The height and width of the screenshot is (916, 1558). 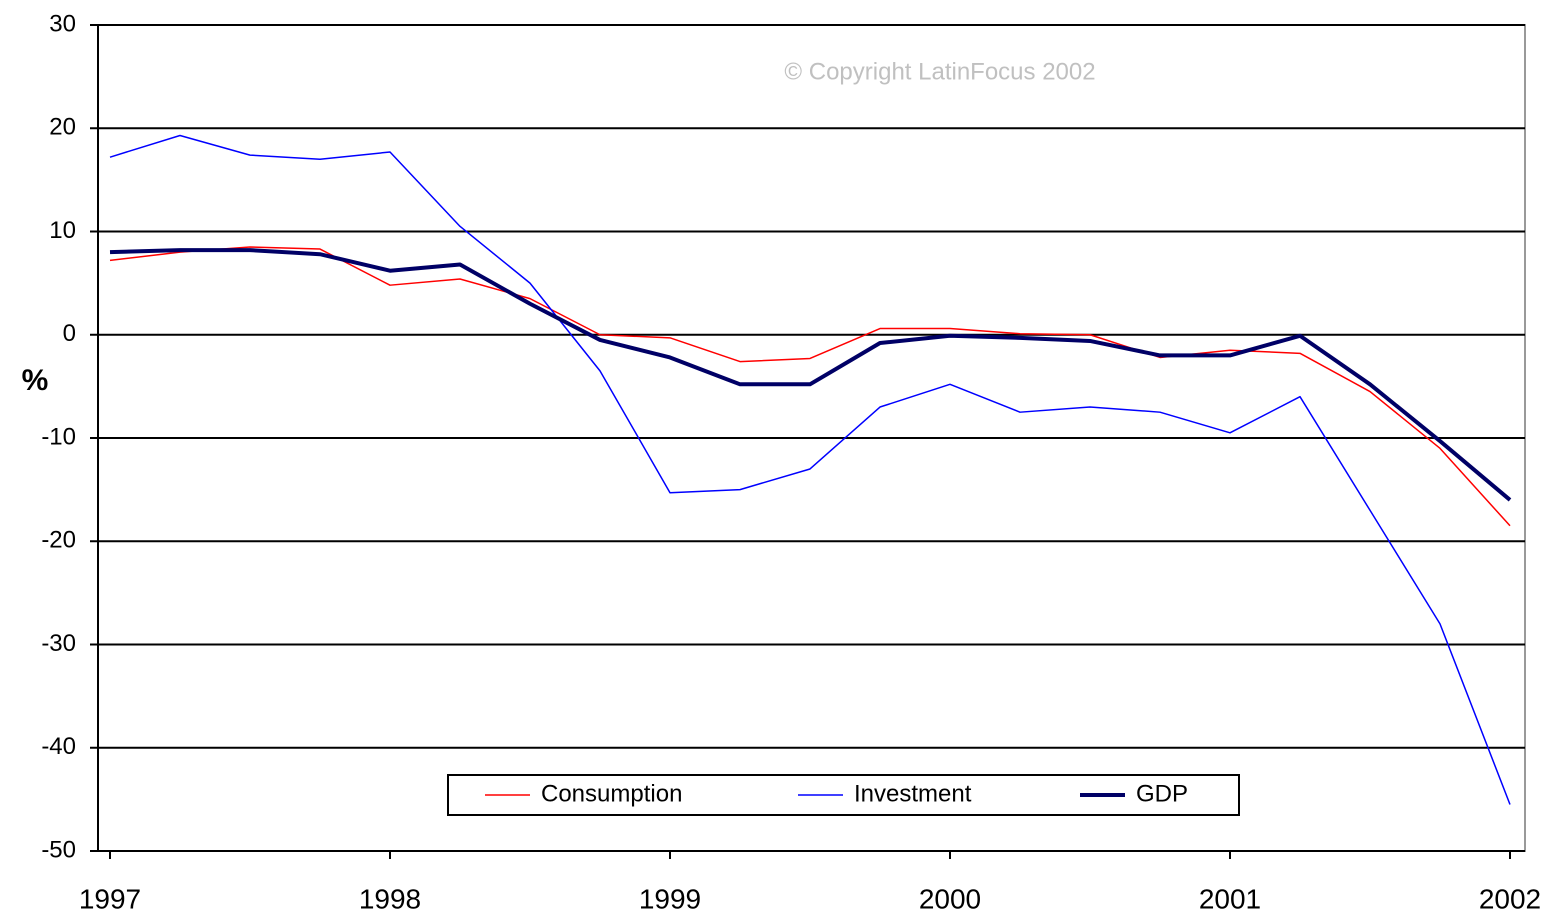 I want to click on y-tick-label: -40, so click(x=58, y=746).